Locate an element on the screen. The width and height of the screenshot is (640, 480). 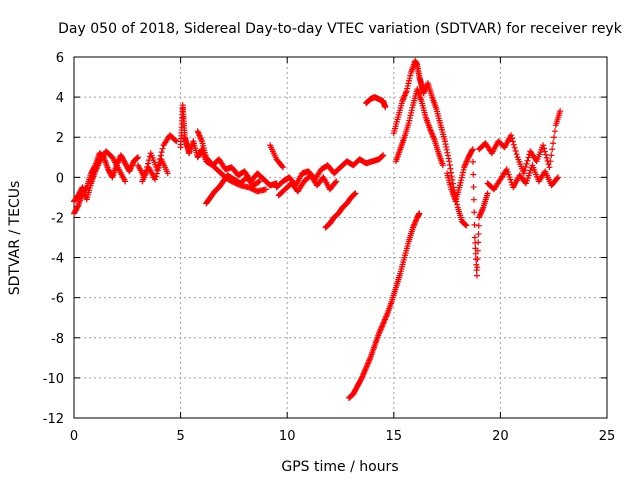
y-tick-label: 4 is located at coordinates (60, 98).